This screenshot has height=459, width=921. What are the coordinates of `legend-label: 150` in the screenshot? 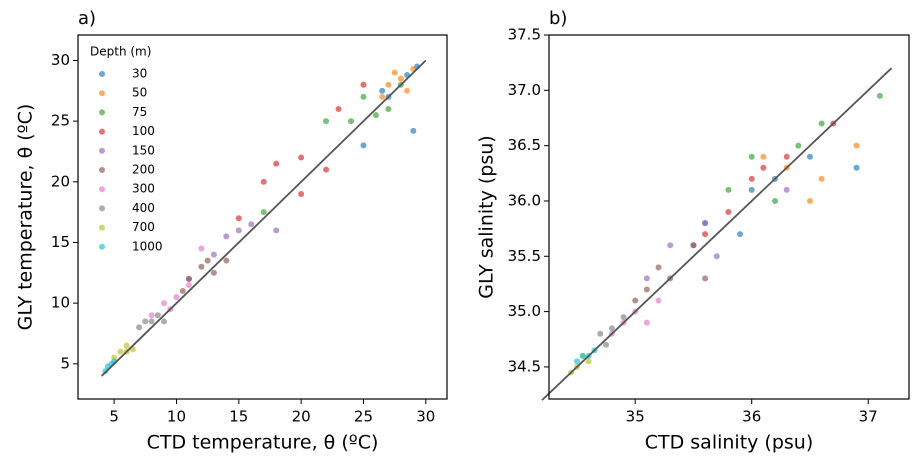 It's located at (143, 150).